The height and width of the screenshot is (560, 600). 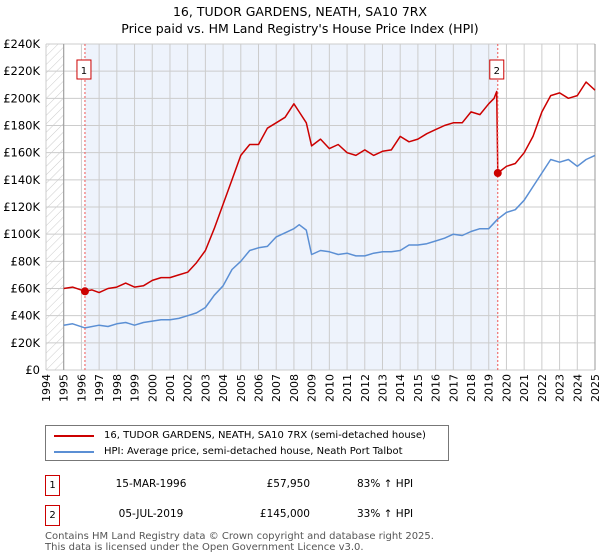 What do you see at coordinates (170, 388) in the screenshot?
I see `x-tick-label: 2001` at bounding box center [170, 388].